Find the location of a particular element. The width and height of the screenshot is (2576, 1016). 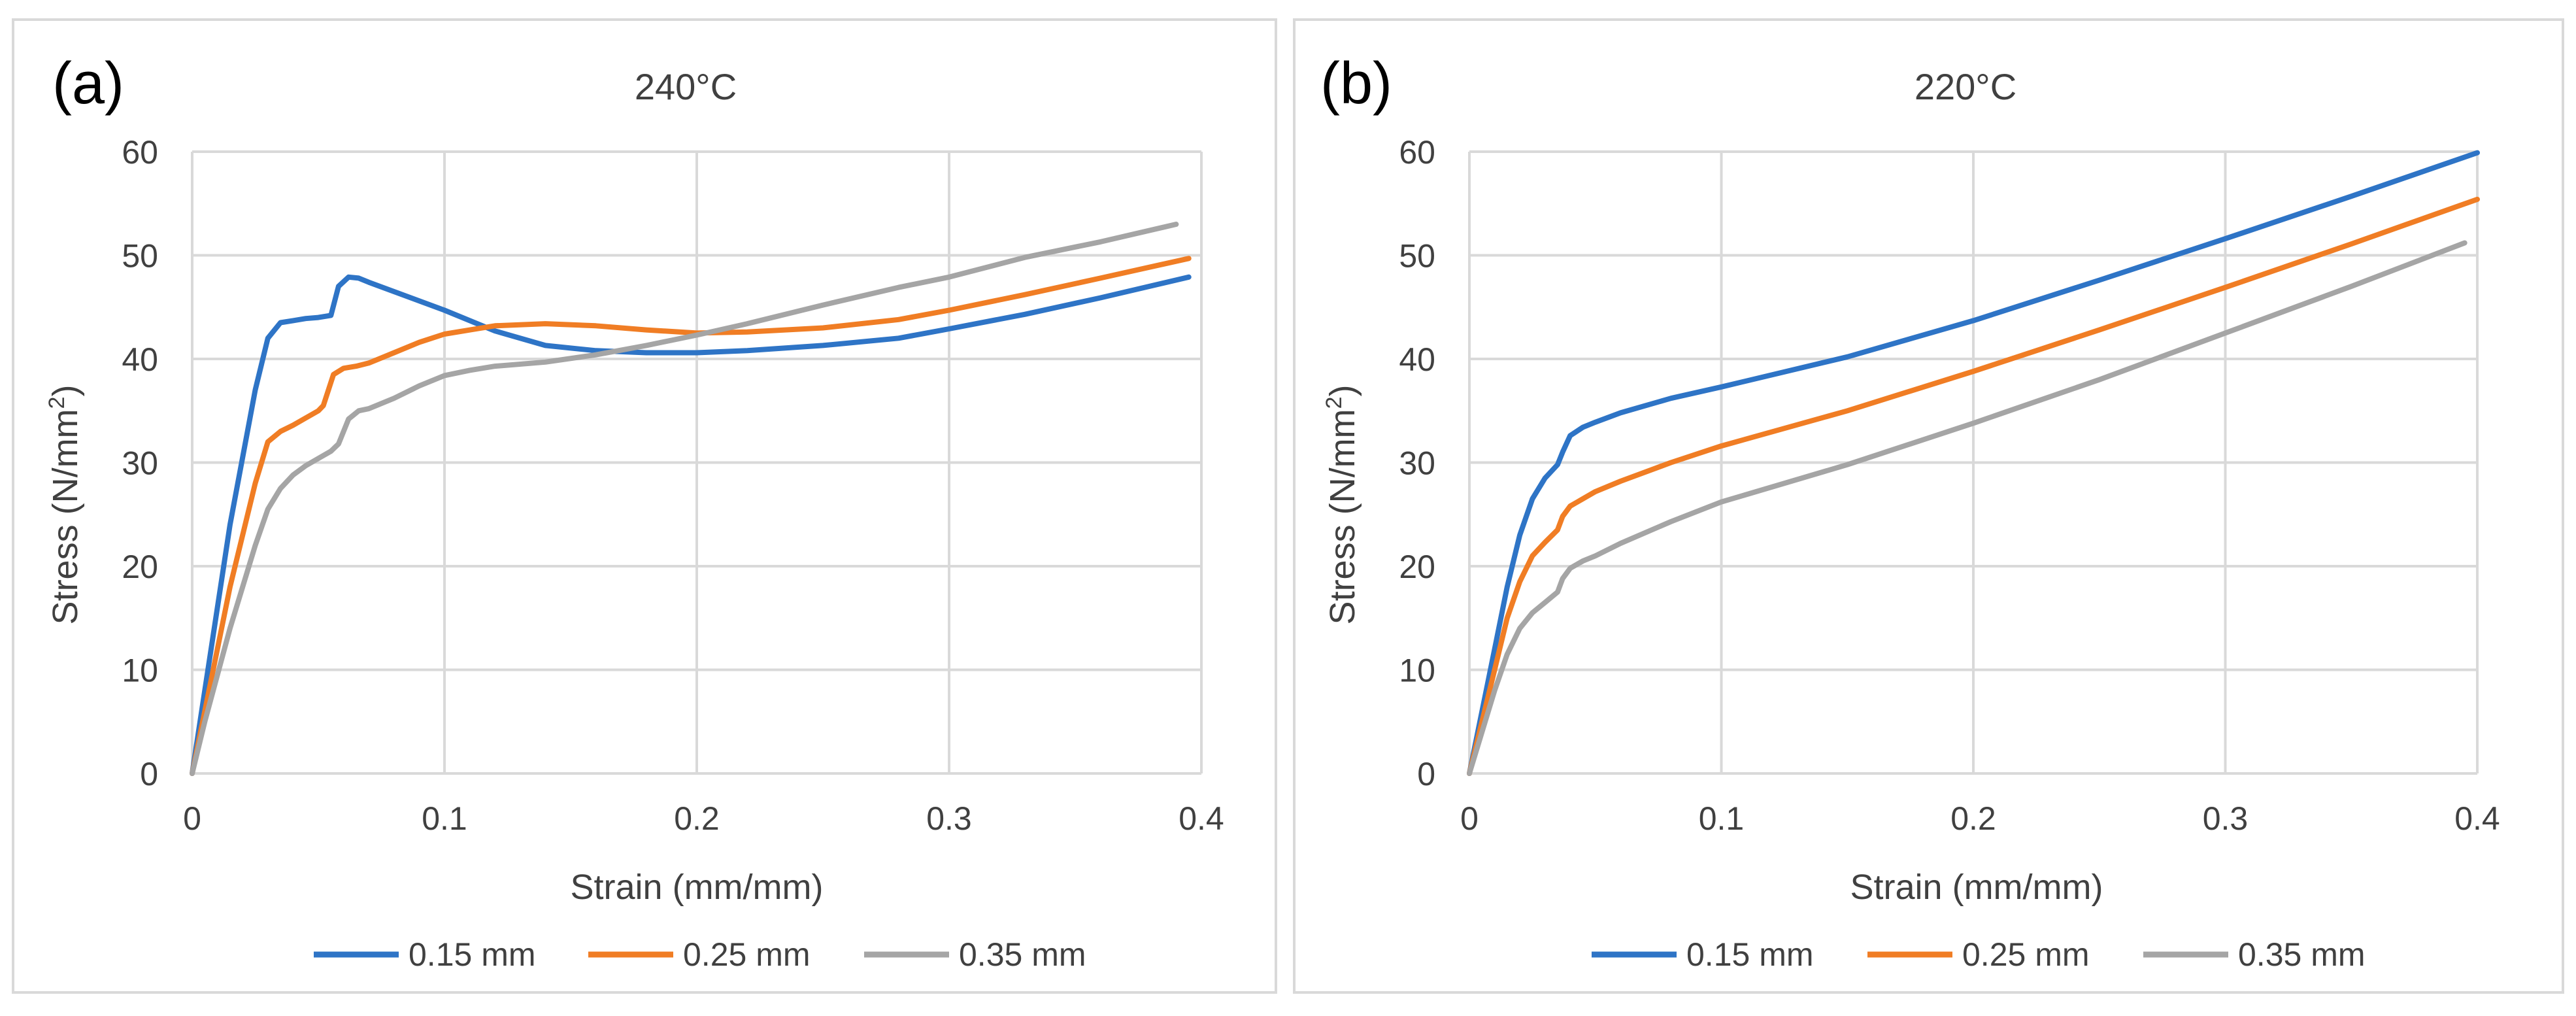

panel-b-x-tick-label: 0 is located at coordinates (1470, 818).